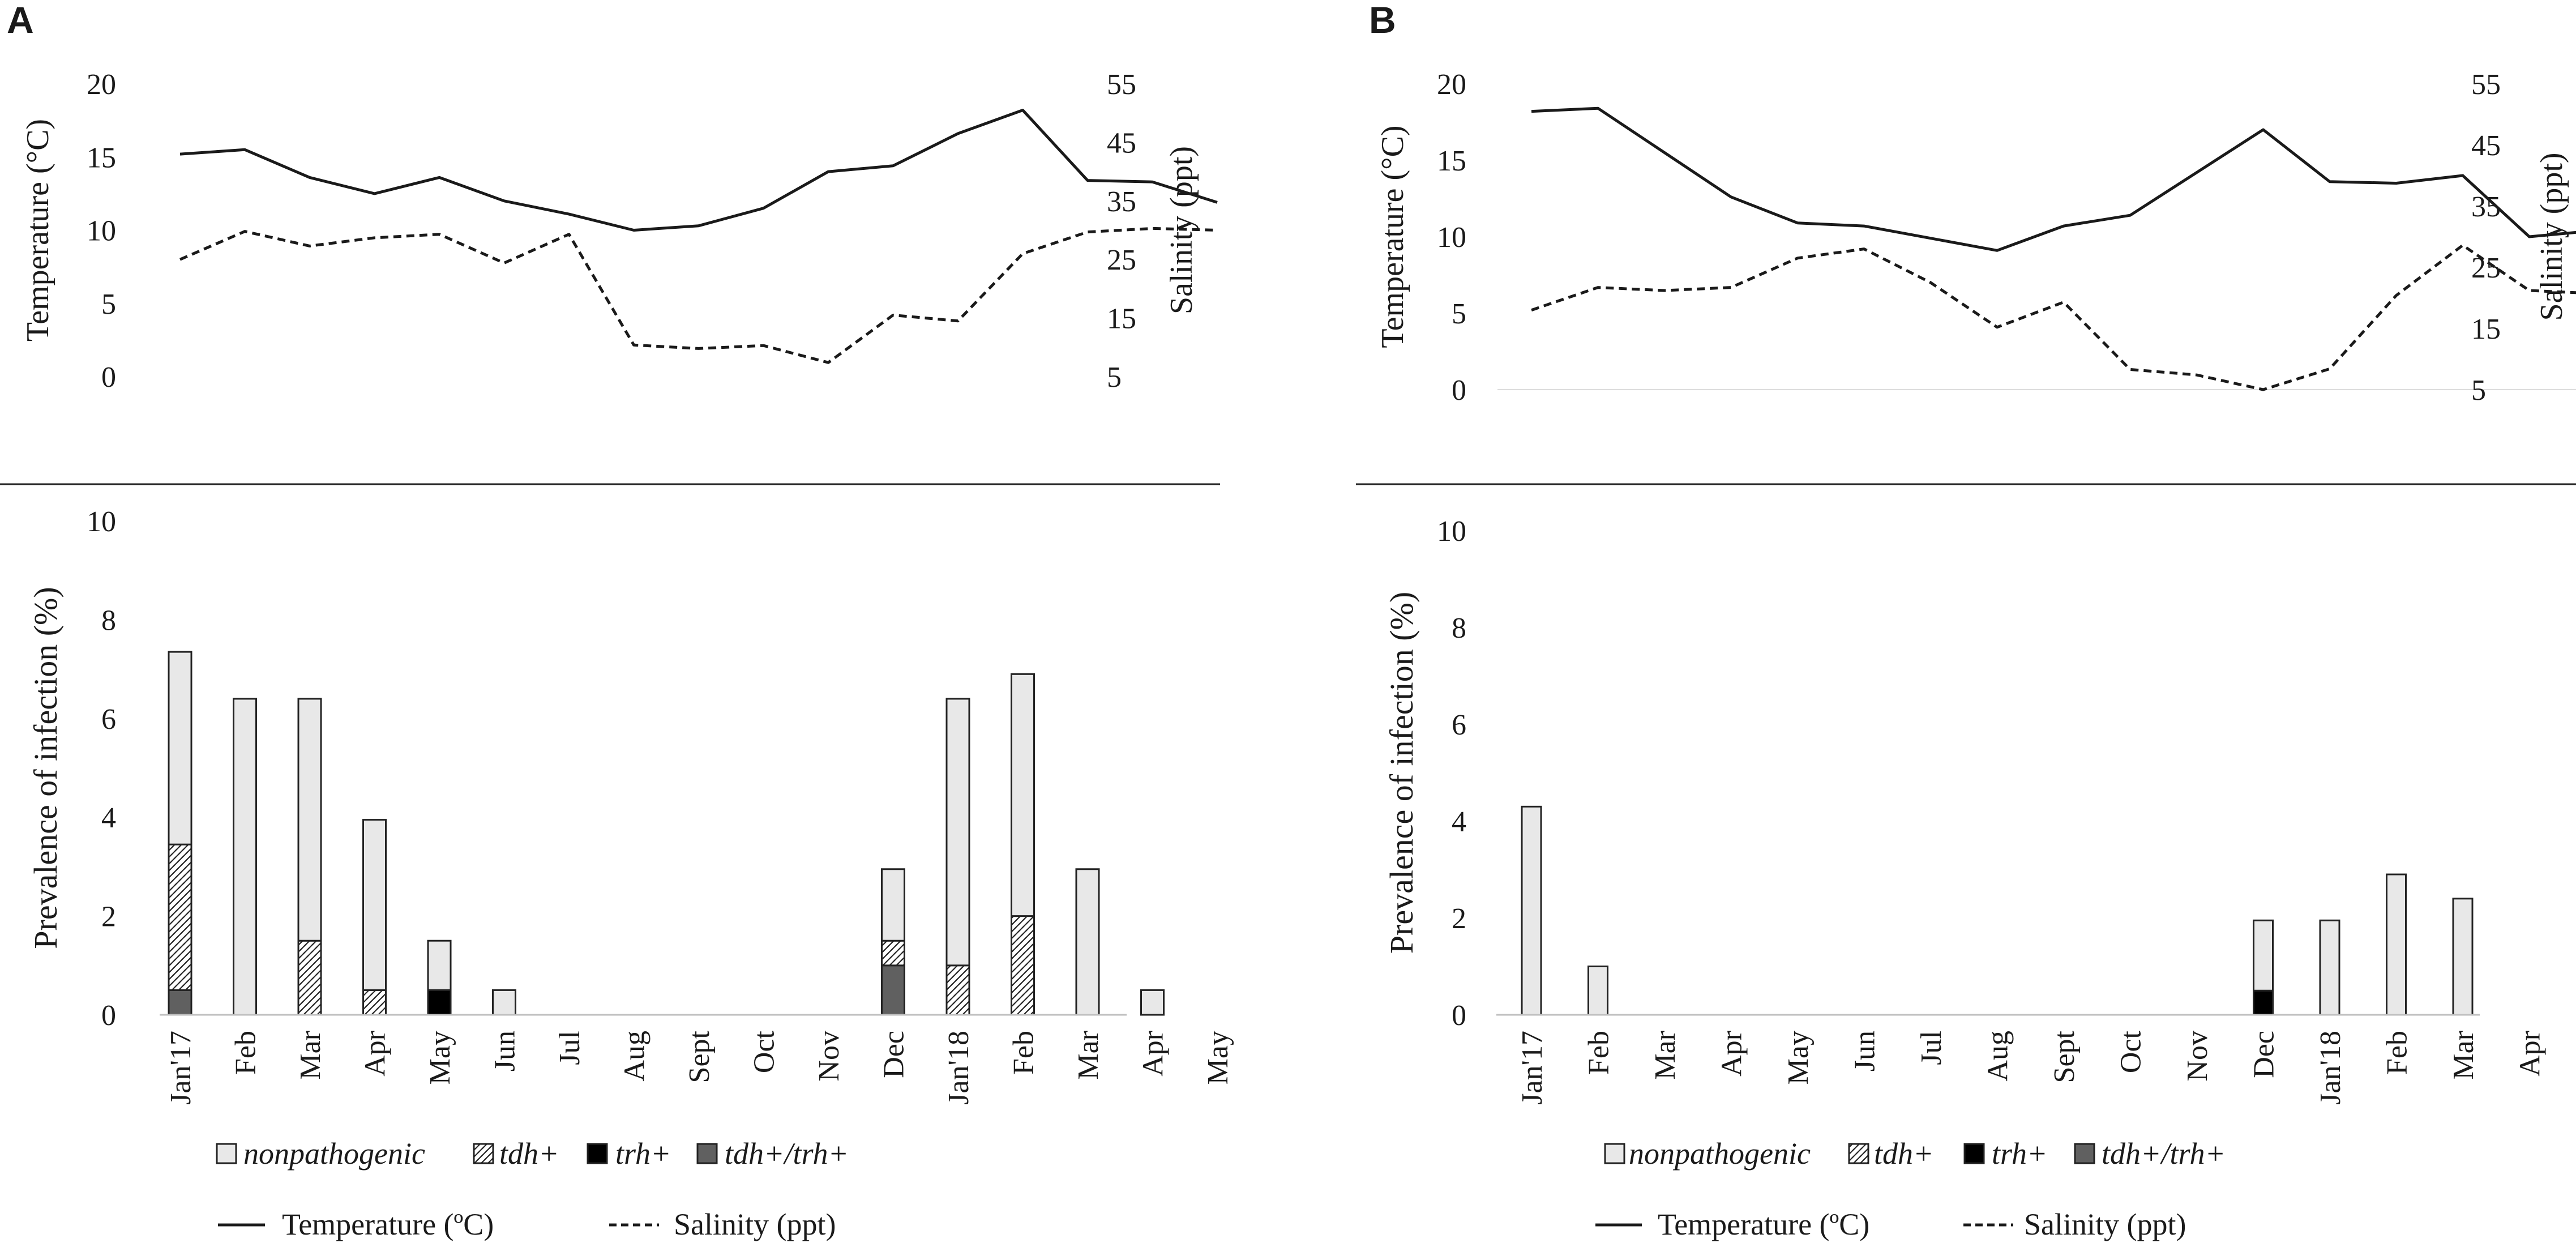 The height and width of the screenshot is (1247, 2576). I want to click on temperature-tick-label: 20, so click(101, 85).